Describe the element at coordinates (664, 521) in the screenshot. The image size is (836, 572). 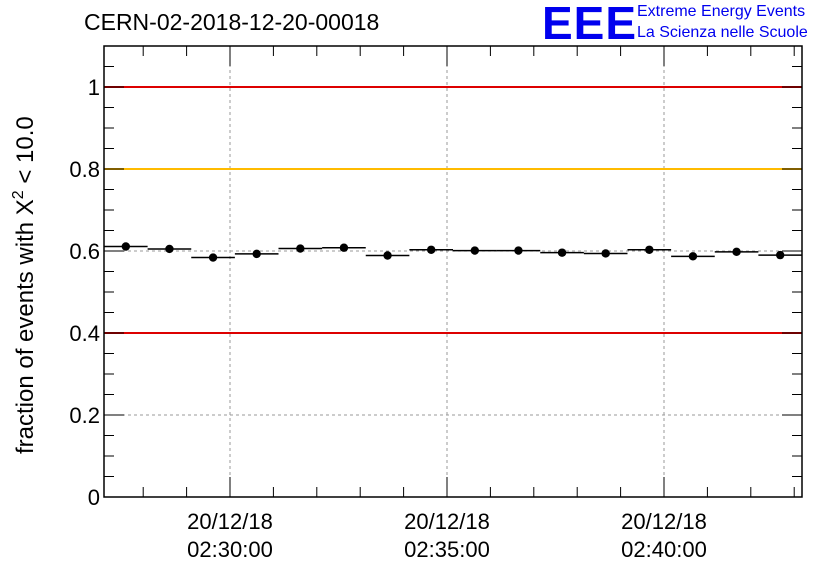
I see `x-tick-label-date-2: 20/12/18` at that location.